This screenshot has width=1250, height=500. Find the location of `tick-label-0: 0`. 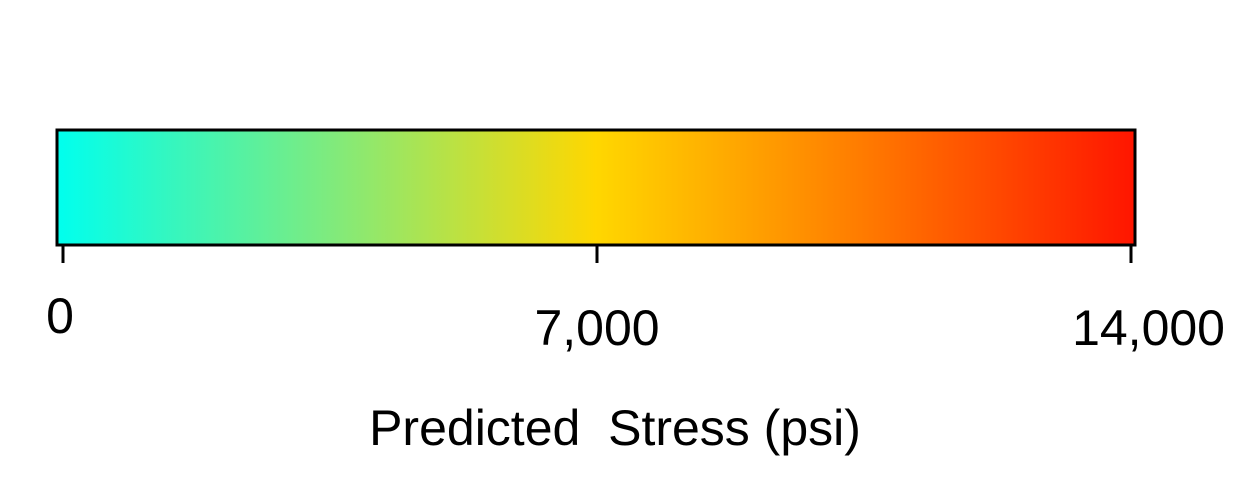

tick-label-0: 0 is located at coordinates (60, 316).